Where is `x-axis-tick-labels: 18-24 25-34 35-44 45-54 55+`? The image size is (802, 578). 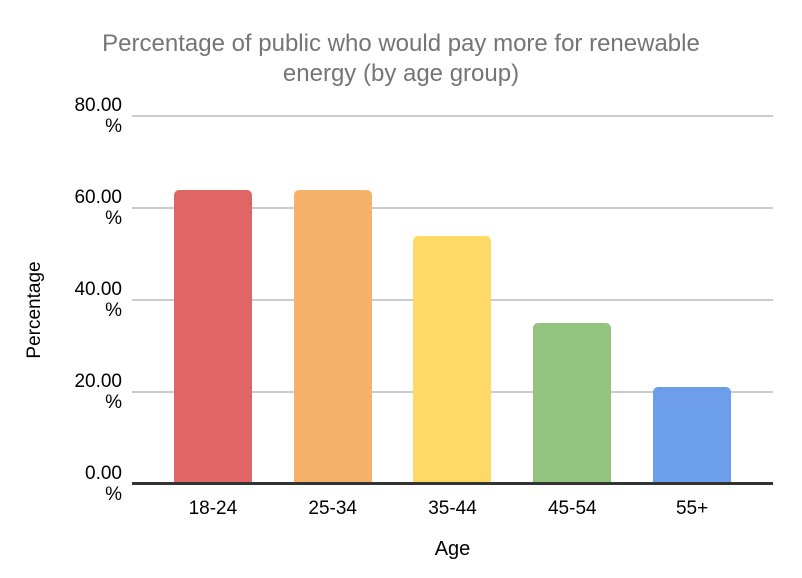 x-axis-tick-labels: 18-24 25-34 35-44 45-54 55+ is located at coordinates (452, 509).